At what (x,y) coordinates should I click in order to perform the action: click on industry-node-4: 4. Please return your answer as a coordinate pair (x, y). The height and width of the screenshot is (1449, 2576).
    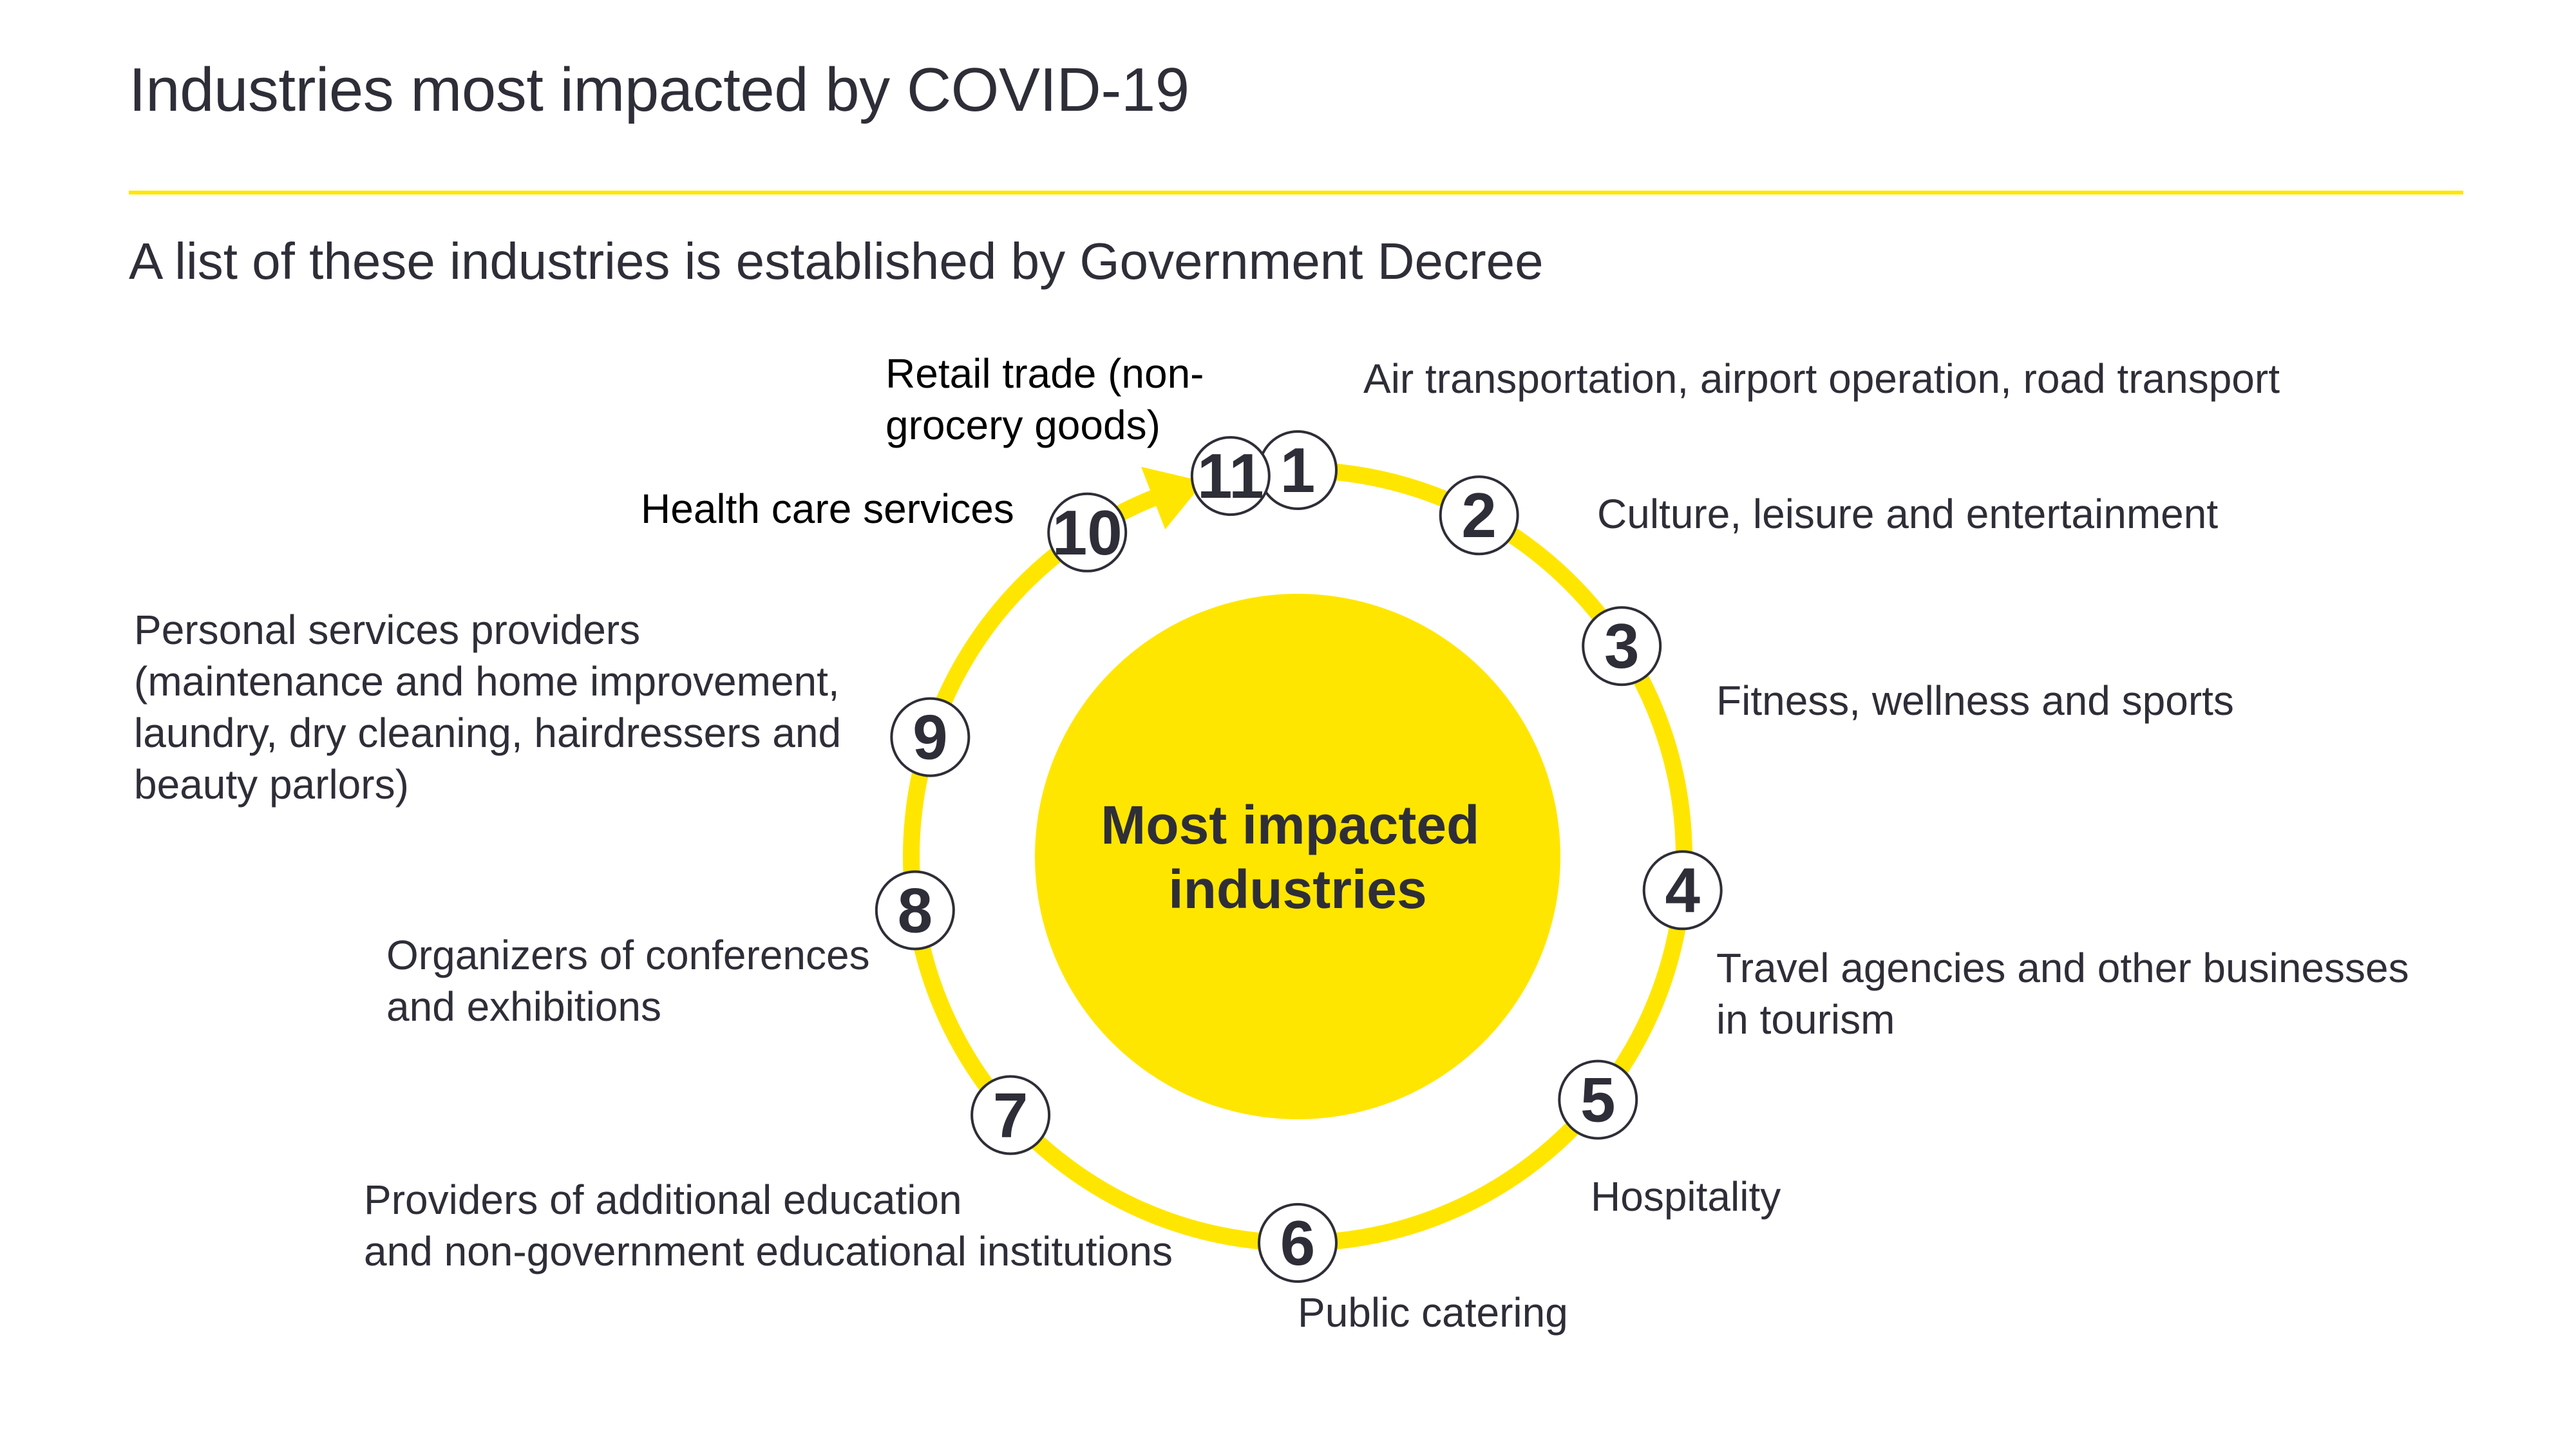
    Looking at the image, I should click on (1682, 890).